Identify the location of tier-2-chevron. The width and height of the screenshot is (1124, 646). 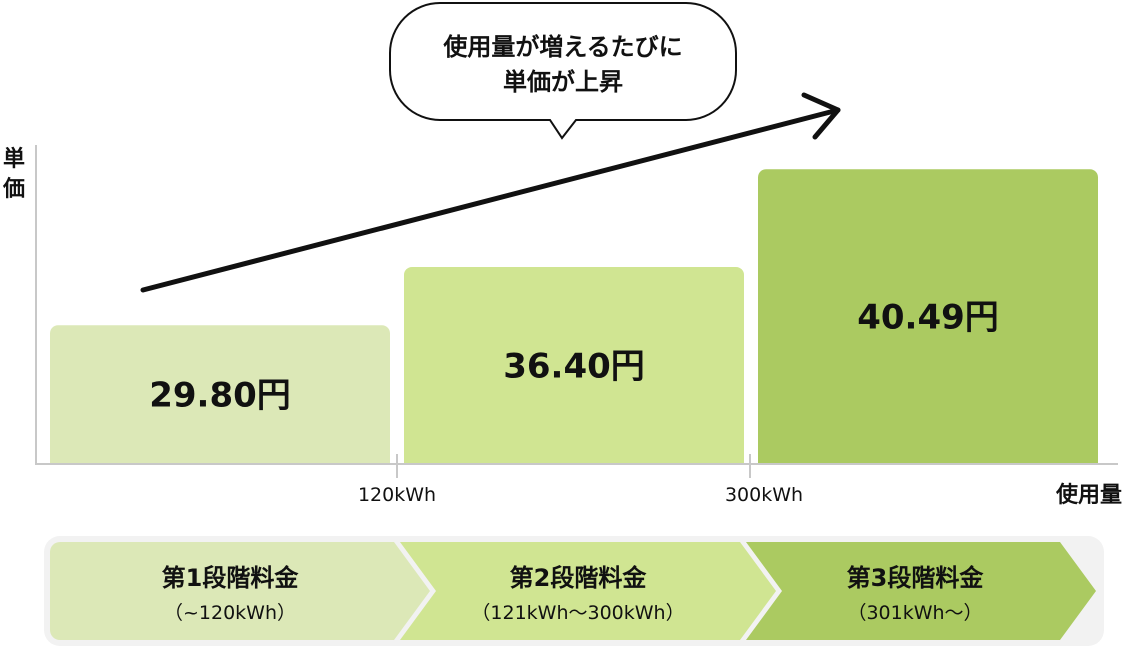
(588, 591).